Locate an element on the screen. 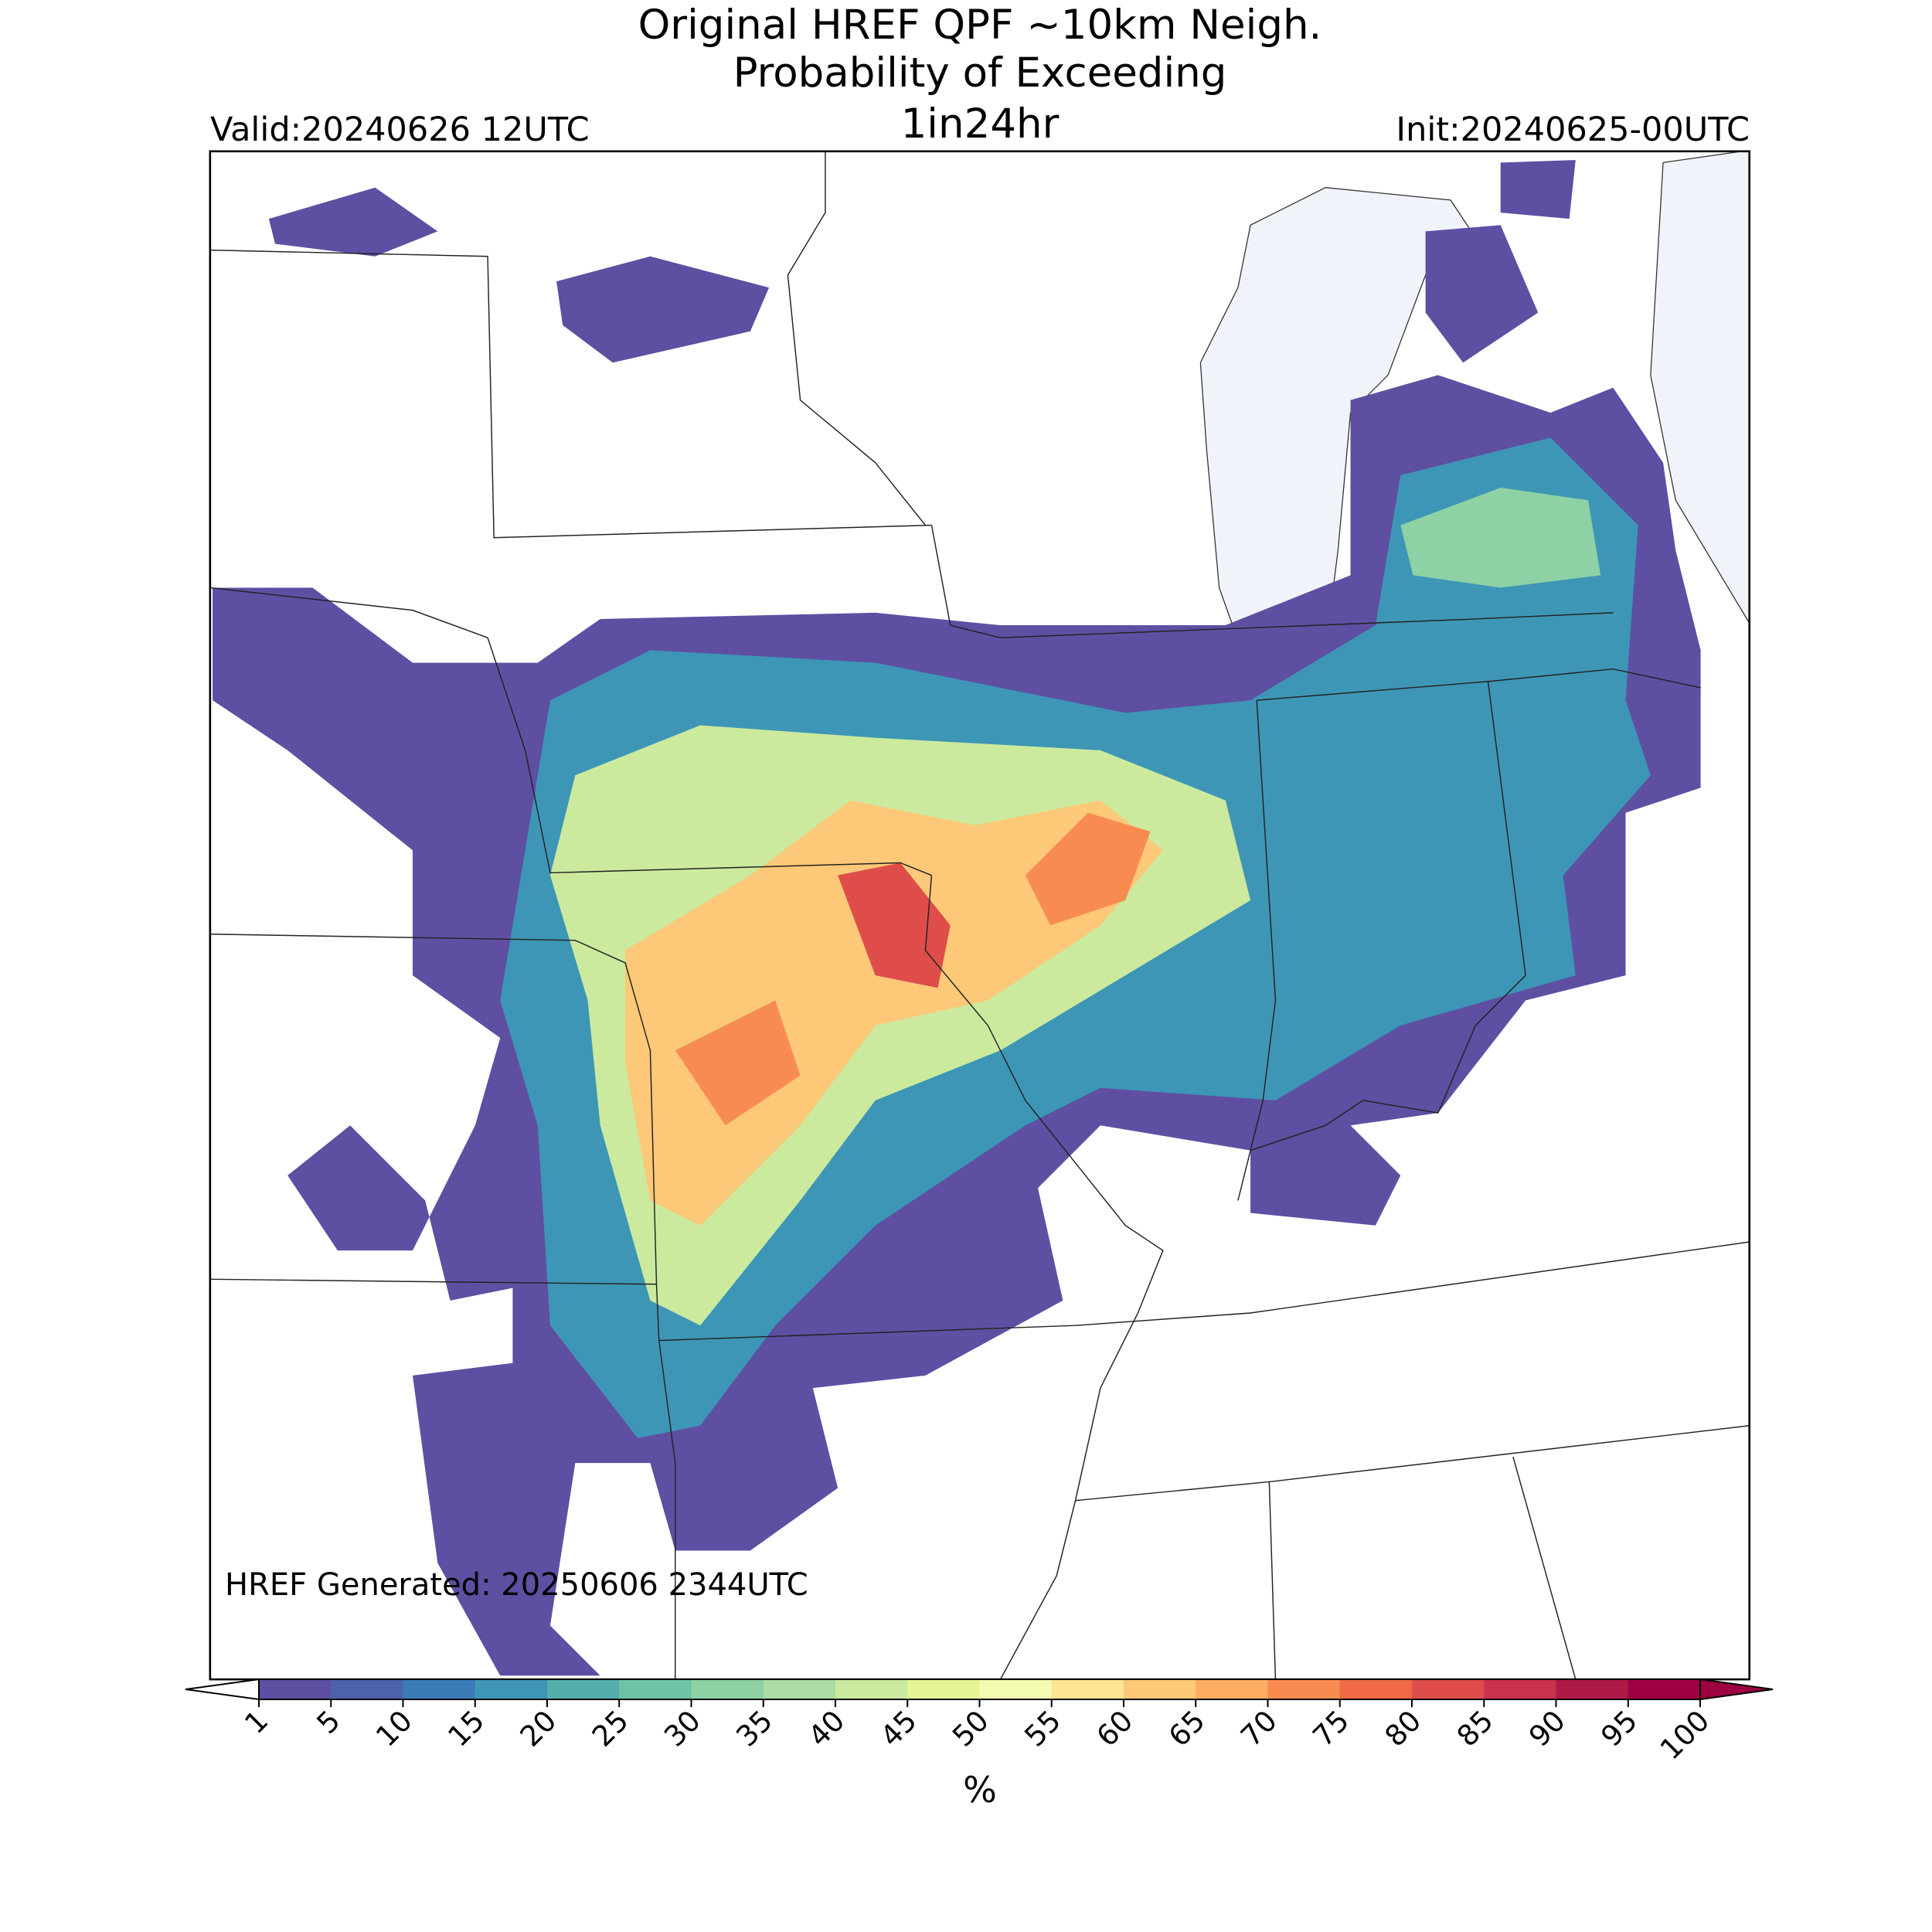  colorbar-tick-label: 30 is located at coordinates (682, 1728).